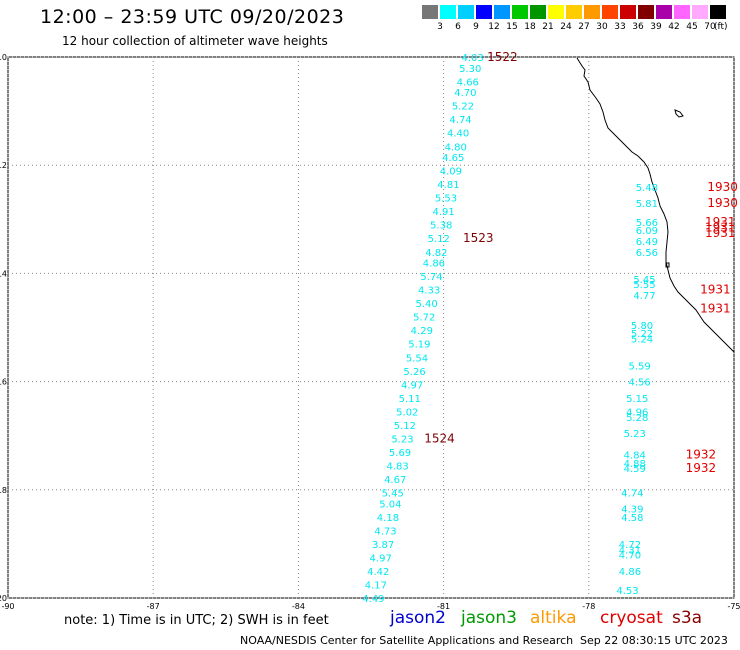 Image resolution: width=740 pixels, height=650 pixels. What do you see at coordinates (647, 223) in the screenshot?
I see `wave-height-label: 5.66` at bounding box center [647, 223].